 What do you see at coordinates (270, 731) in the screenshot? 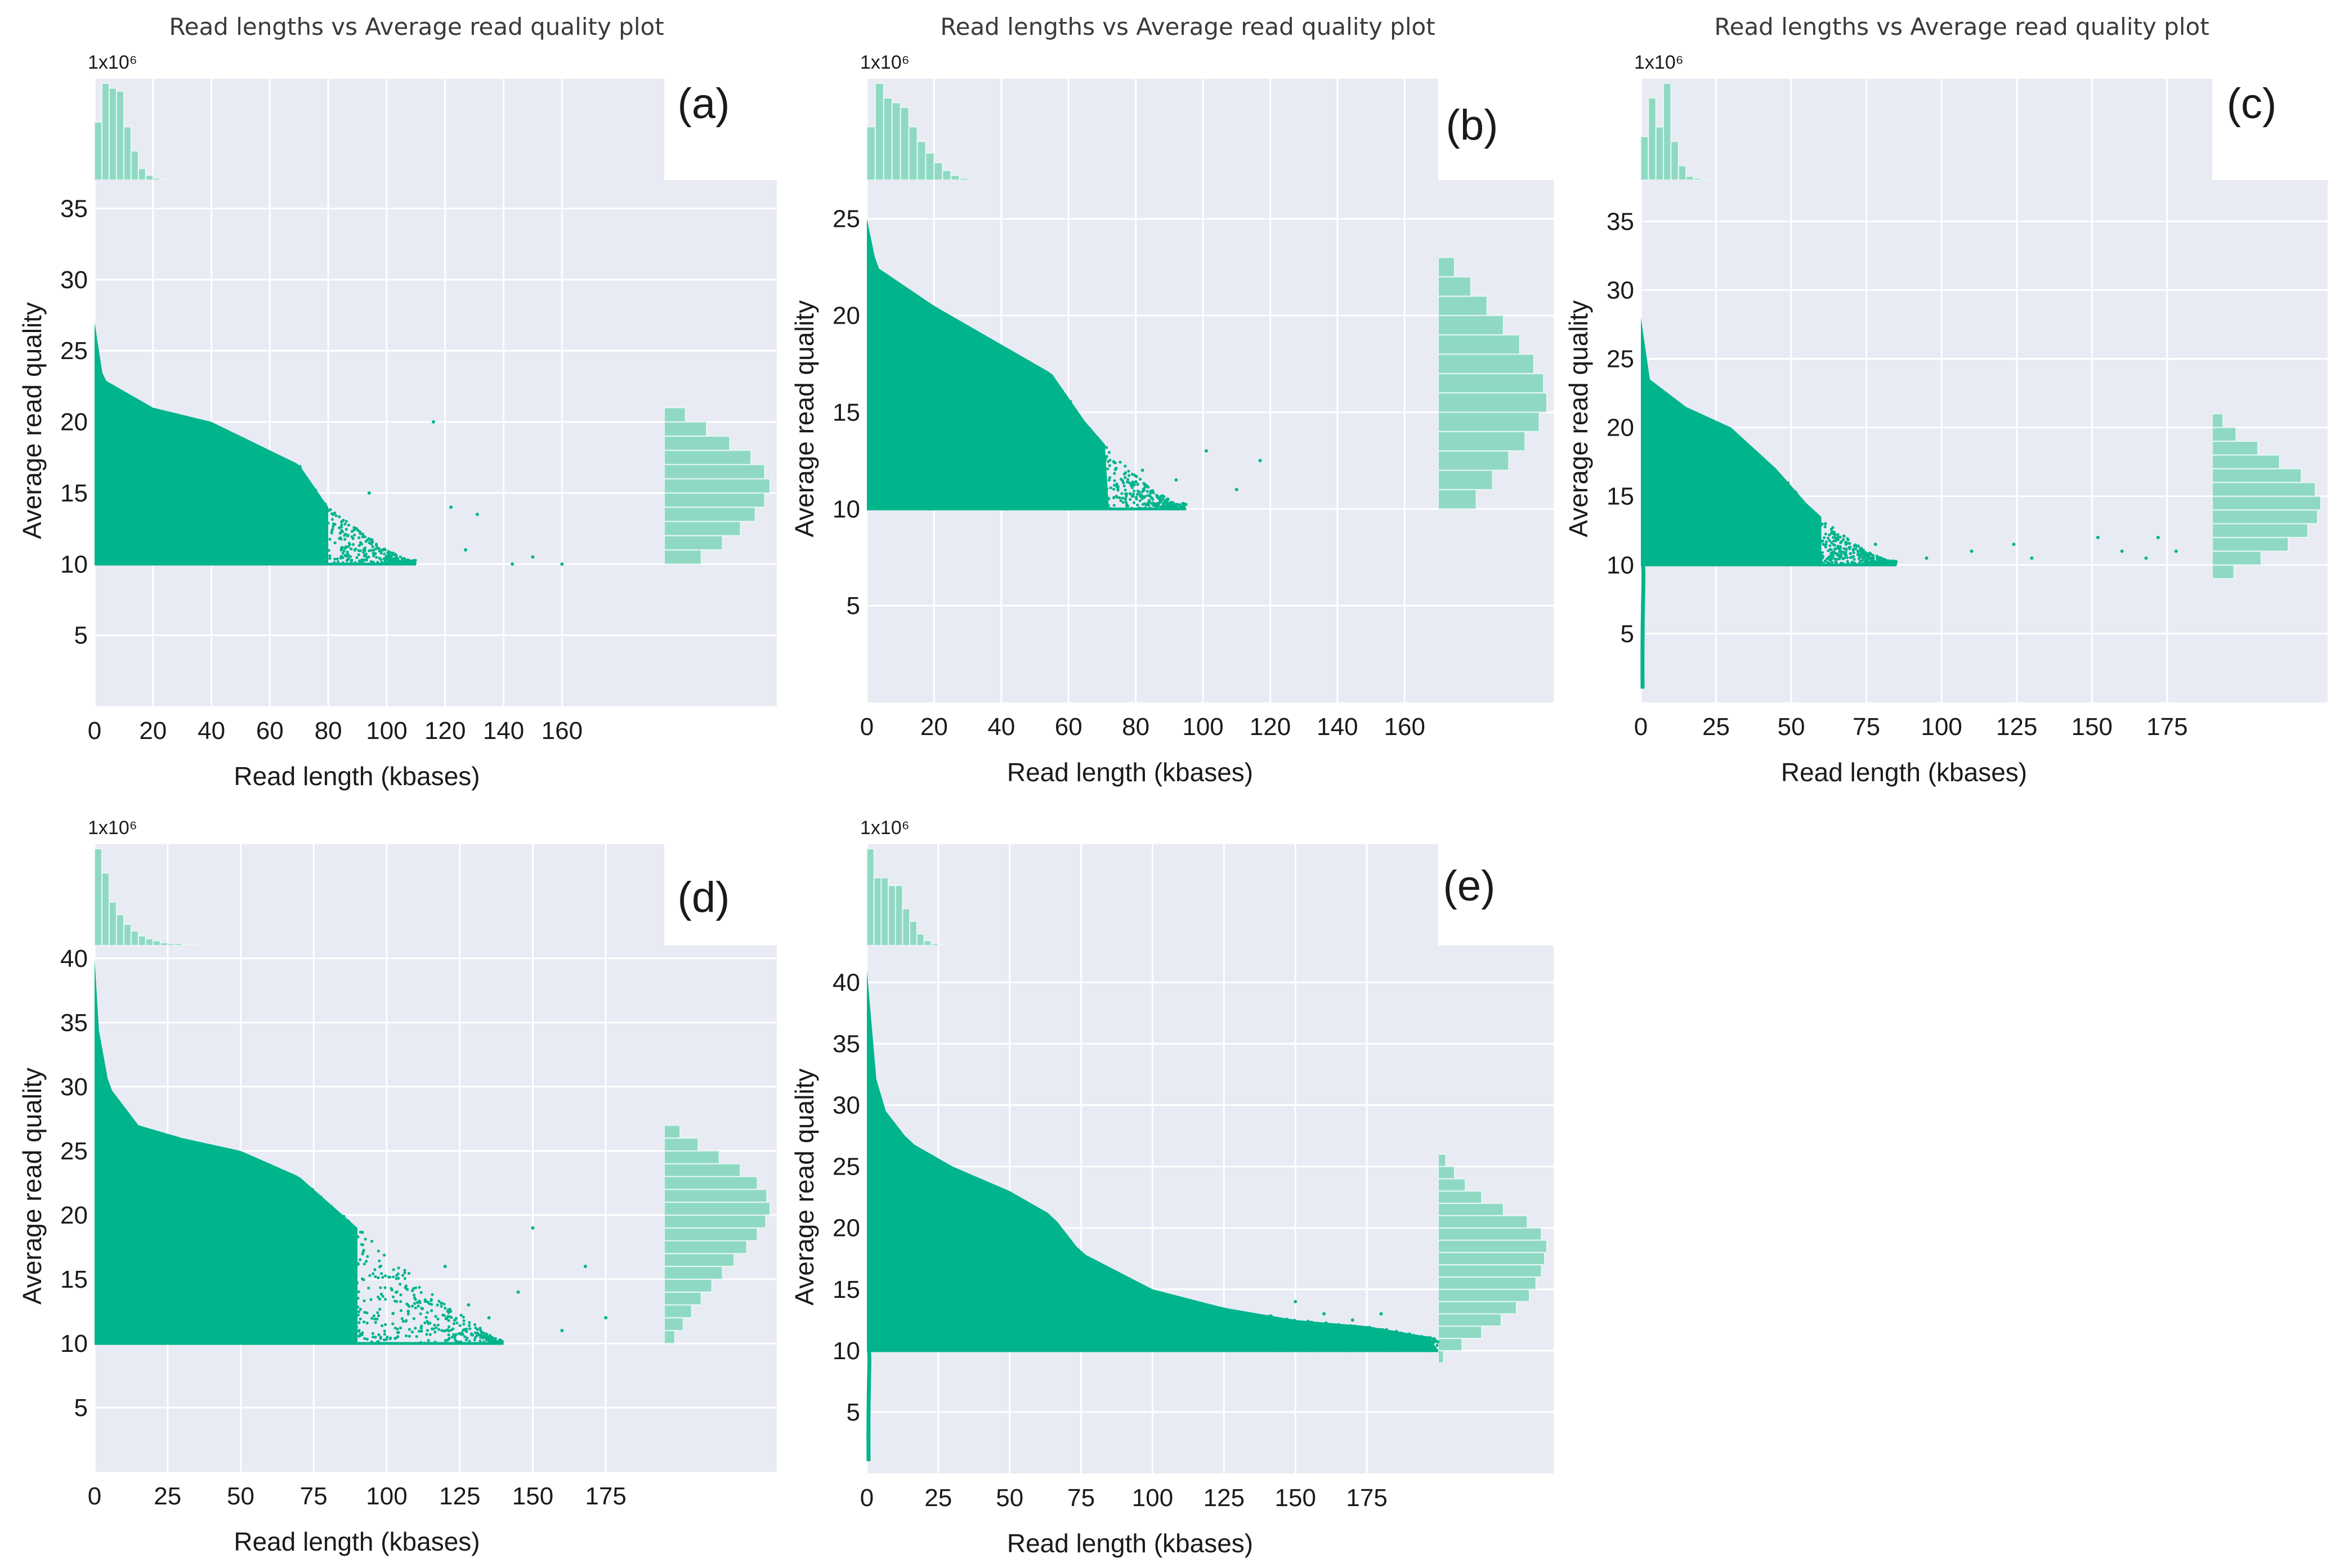
I see `x-tick-label: 60` at bounding box center [270, 731].